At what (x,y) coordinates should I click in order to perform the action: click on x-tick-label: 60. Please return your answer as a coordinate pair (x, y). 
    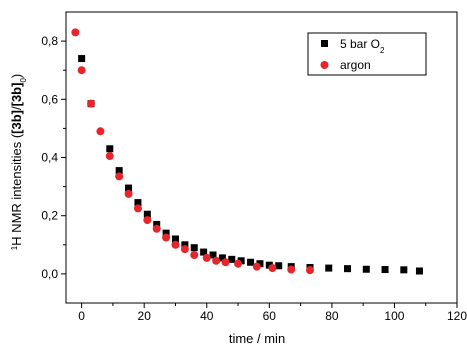
    Looking at the image, I should click on (270, 316).